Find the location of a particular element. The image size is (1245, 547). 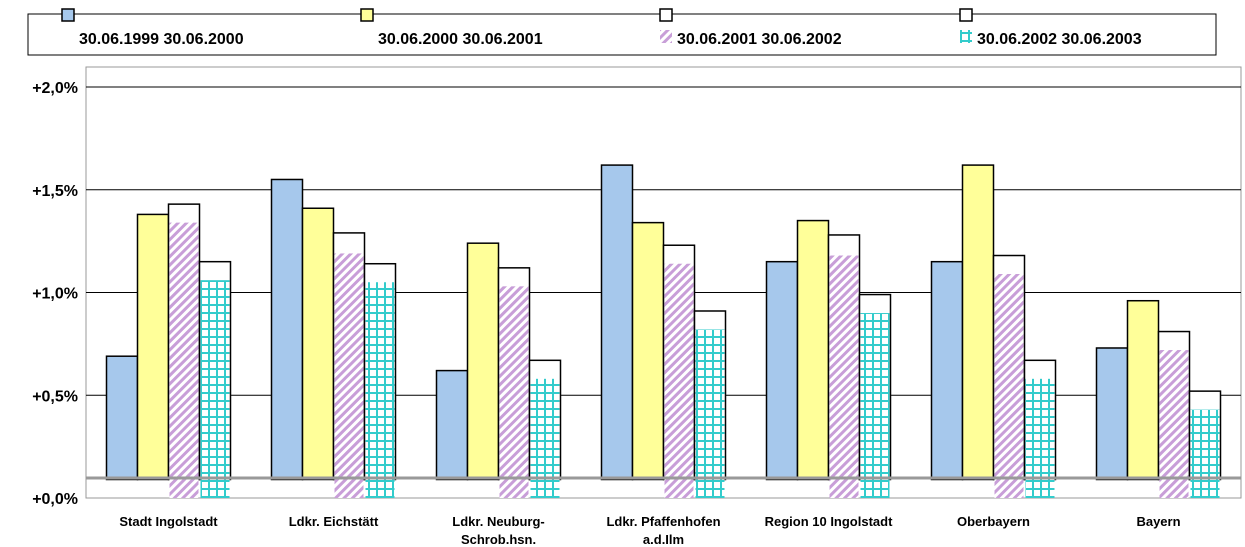

category-label: Oberbayern is located at coordinates (993, 521).